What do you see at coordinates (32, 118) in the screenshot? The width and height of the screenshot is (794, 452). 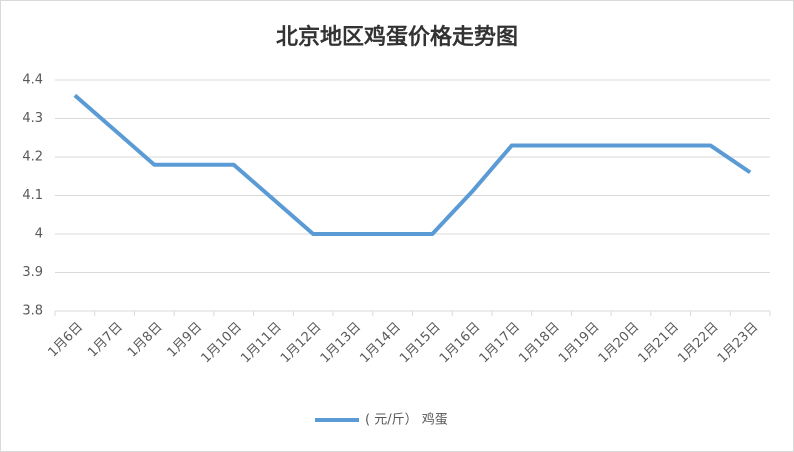 I see `y-tick-label: 4.3` at bounding box center [32, 118].